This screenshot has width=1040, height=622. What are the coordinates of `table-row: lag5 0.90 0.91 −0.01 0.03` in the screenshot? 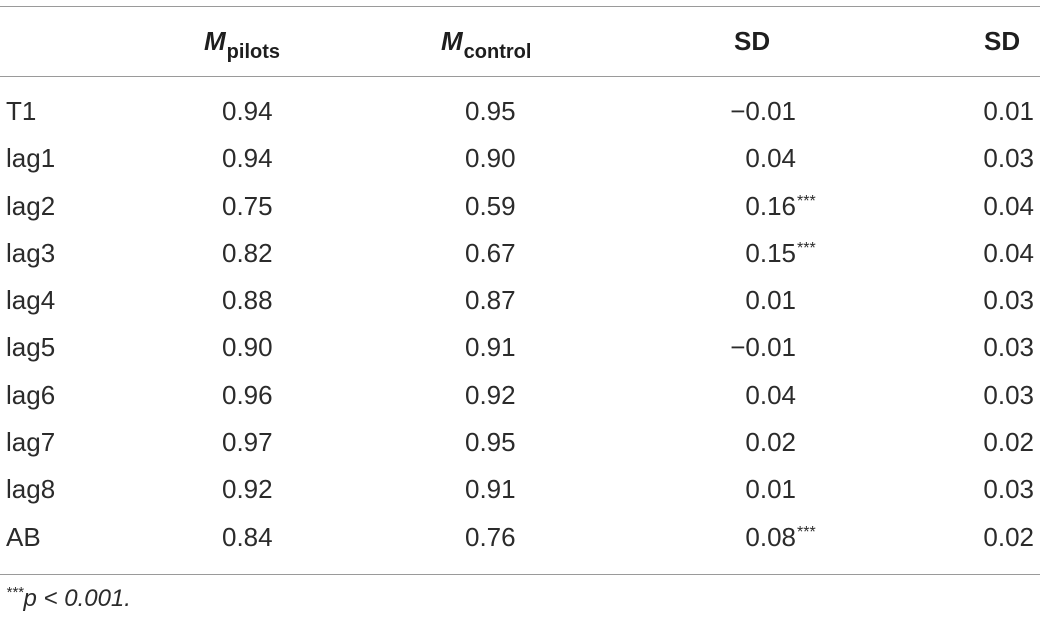 It's located at (520, 347).